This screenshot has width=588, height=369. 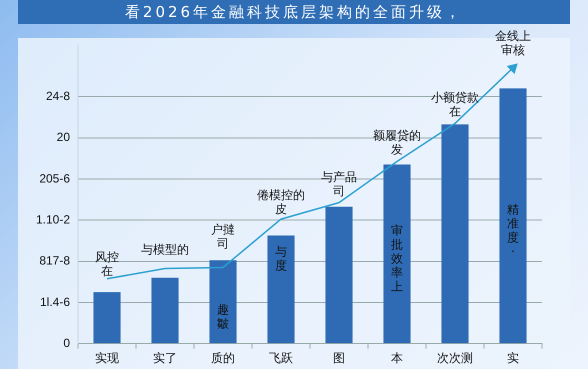 What do you see at coordinates (107, 358) in the screenshot?
I see `x-tick-label: 实现` at bounding box center [107, 358].